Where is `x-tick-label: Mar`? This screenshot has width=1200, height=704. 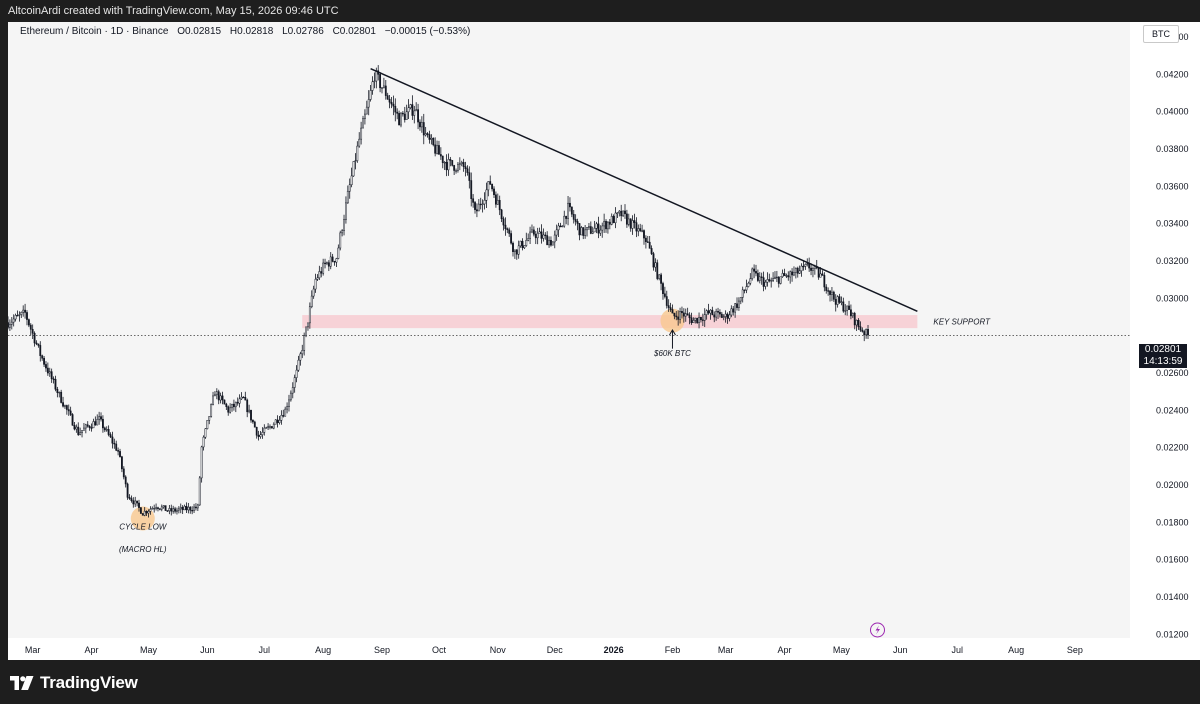 x-tick-label: Mar is located at coordinates (33, 650).